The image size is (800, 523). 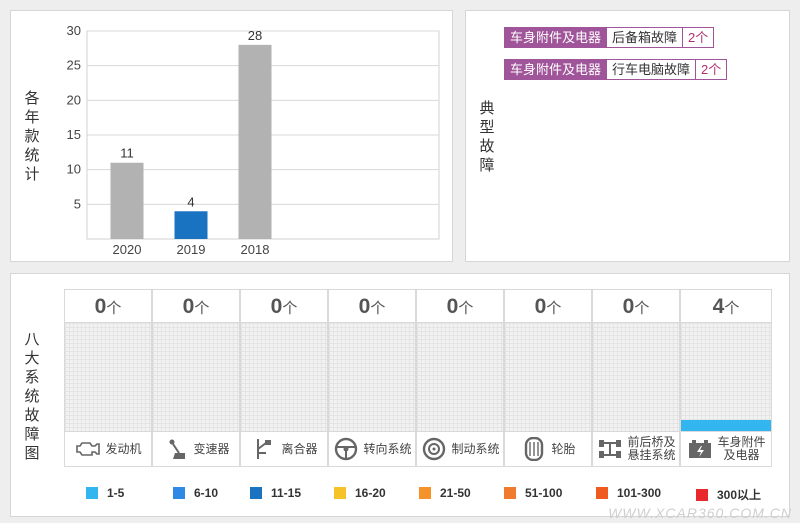 What do you see at coordinates (487, 137) in the screenshot?
I see `typical-faults-label: 典型故障` at bounding box center [487, 137].